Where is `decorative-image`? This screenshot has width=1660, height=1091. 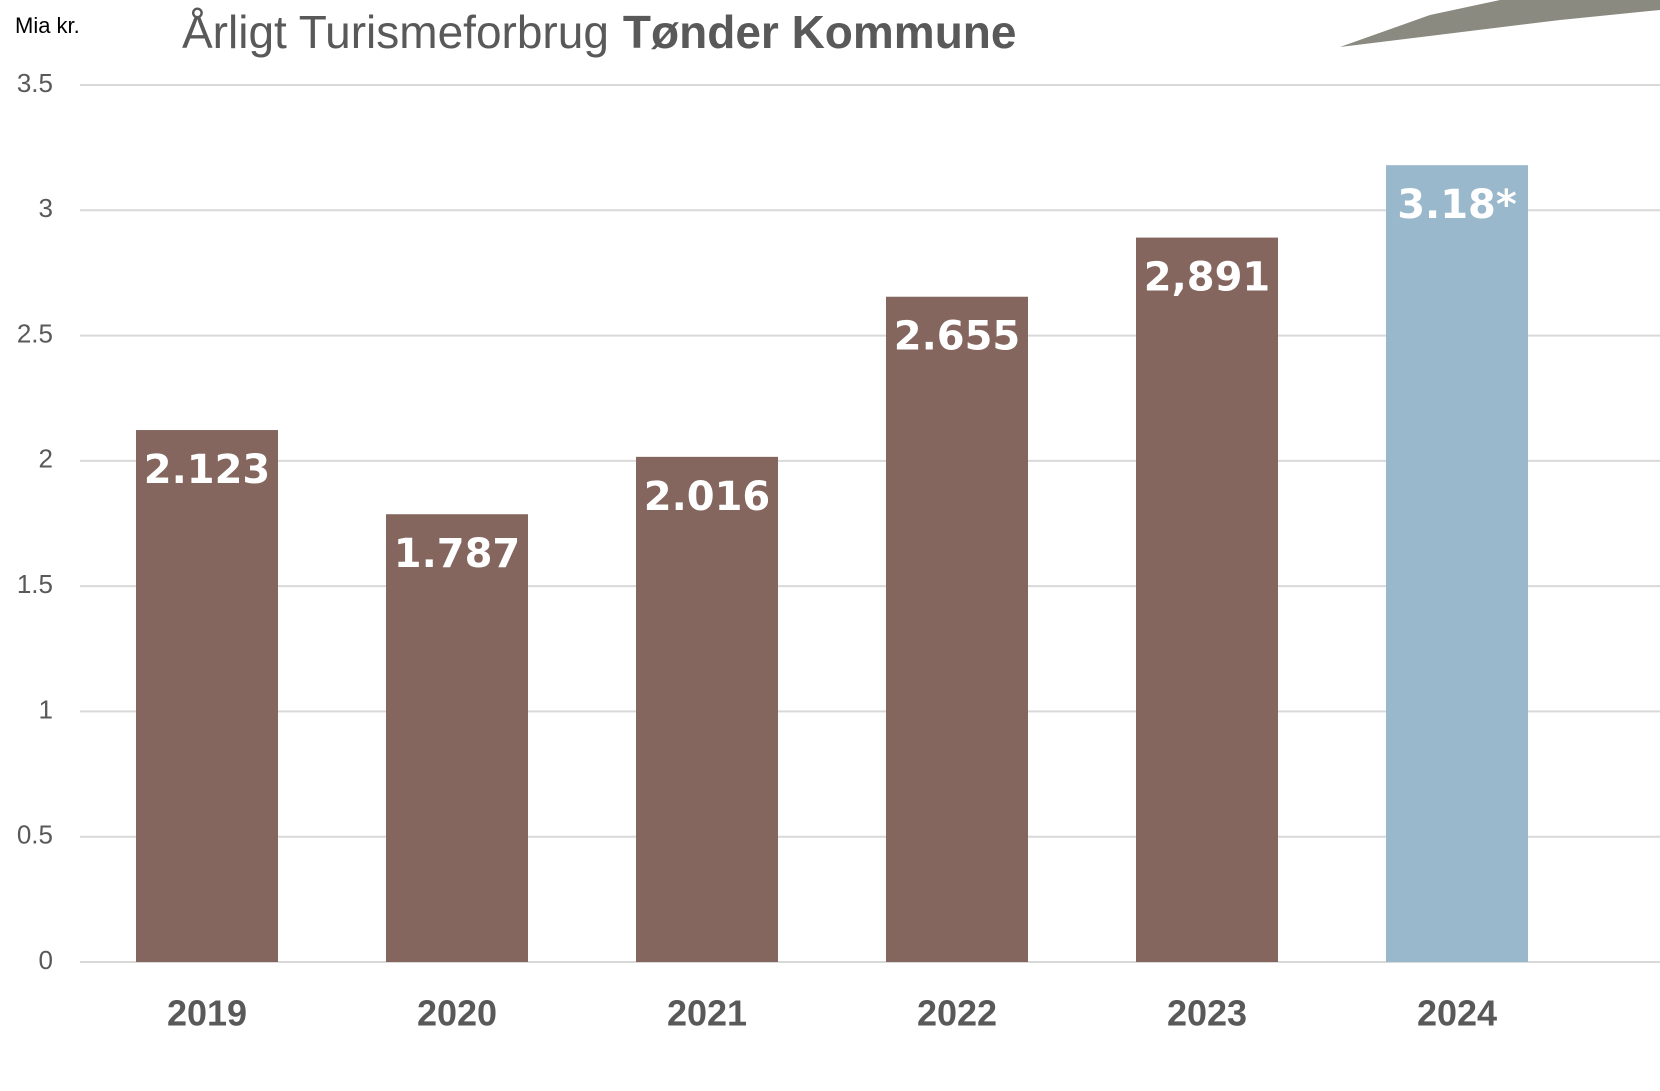
decorative-image is located at coordinates (1500, 23).